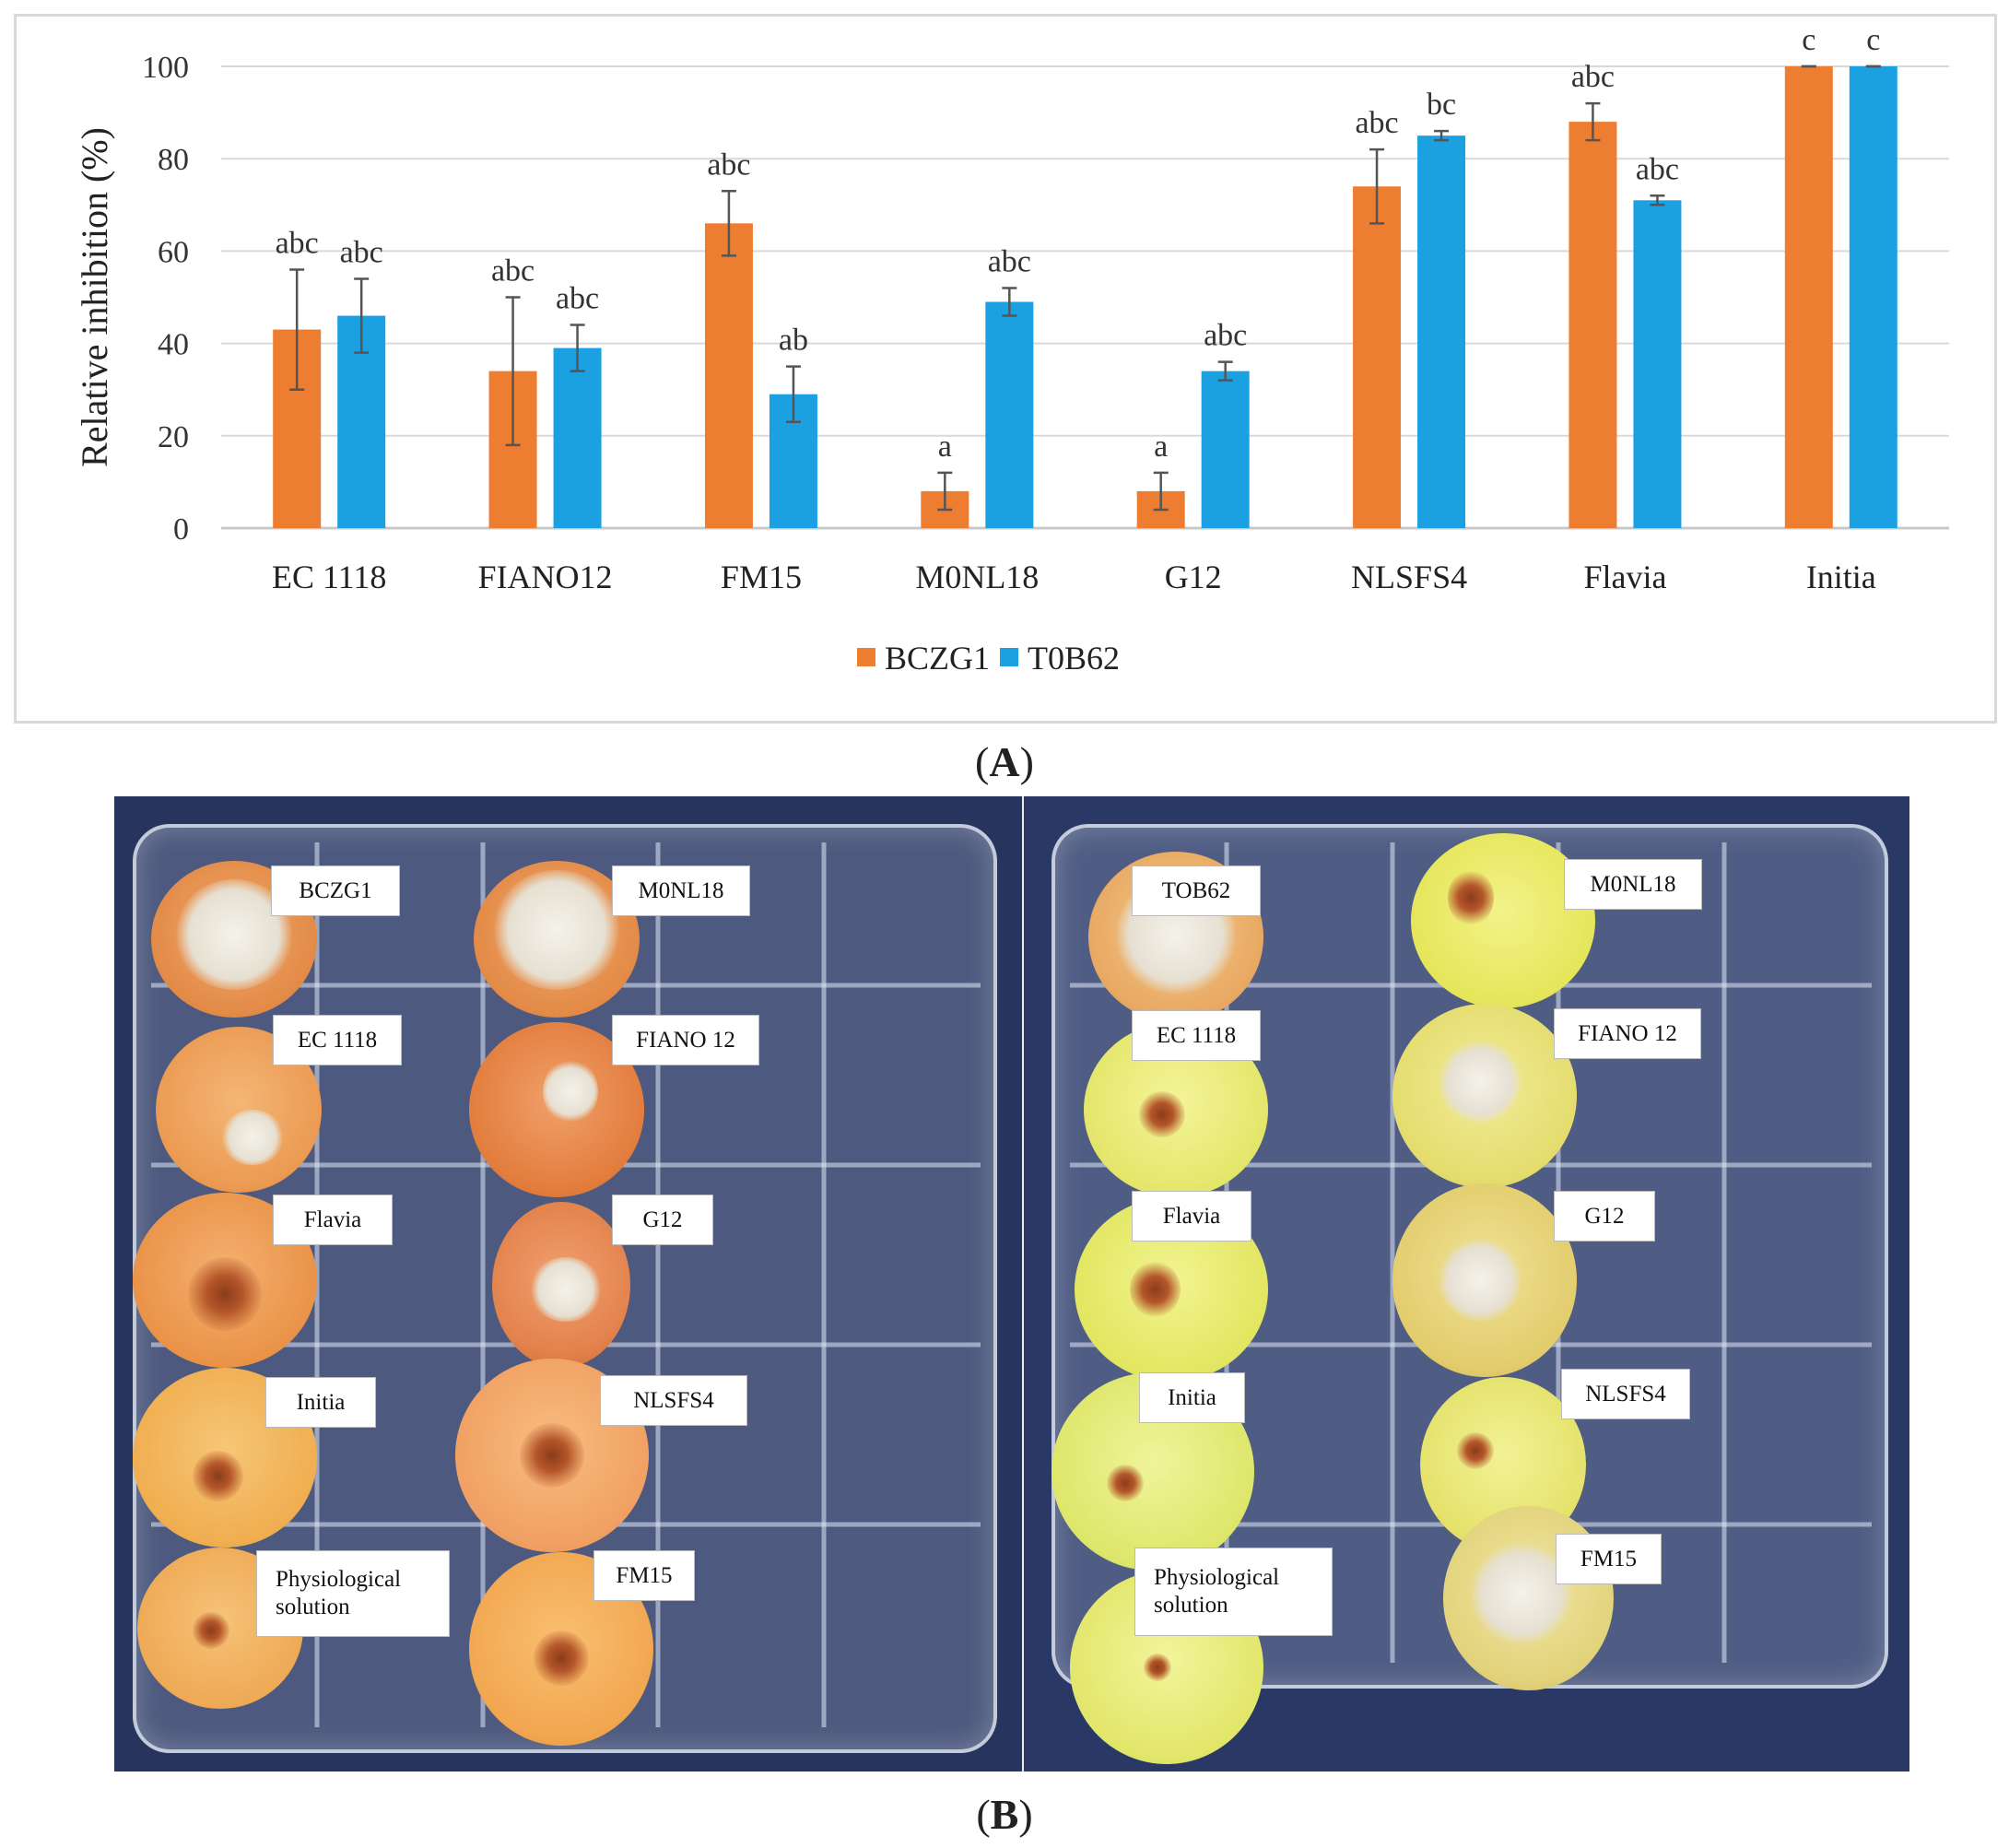 This screenshot has height=1848, width=2009. Describe the element at coordinates (977, 577) in the screenshot. I see `x-tick-label: M0NL18` at that location.